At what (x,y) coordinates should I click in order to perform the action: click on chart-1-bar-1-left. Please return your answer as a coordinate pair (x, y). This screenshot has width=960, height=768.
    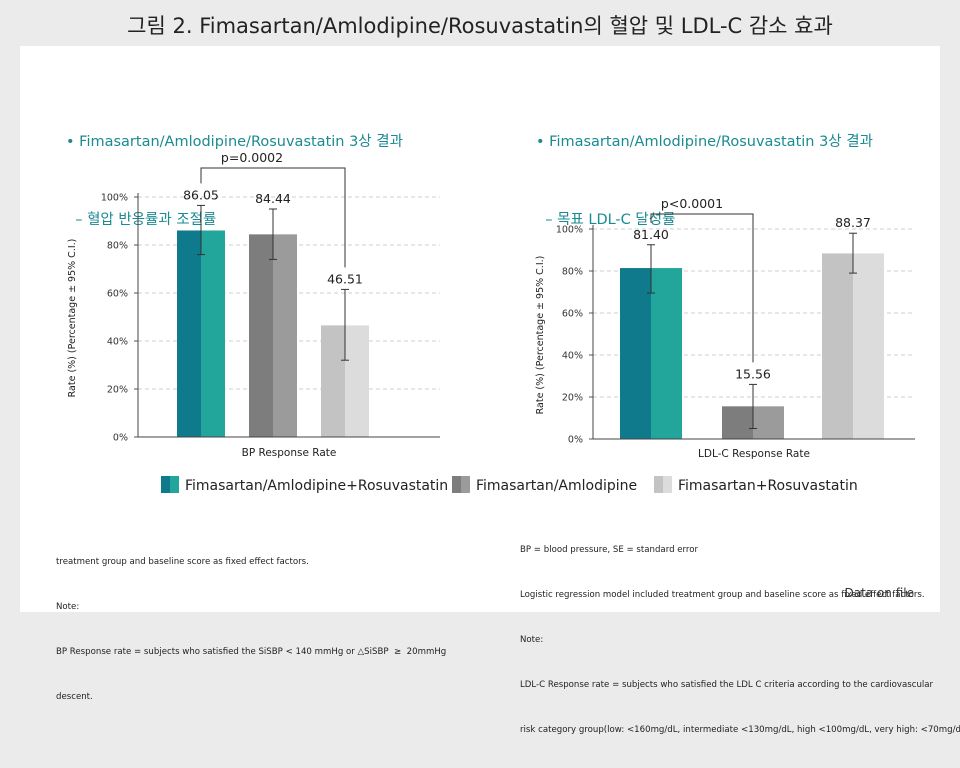
    Looking at the image, I should click on (189, 333).